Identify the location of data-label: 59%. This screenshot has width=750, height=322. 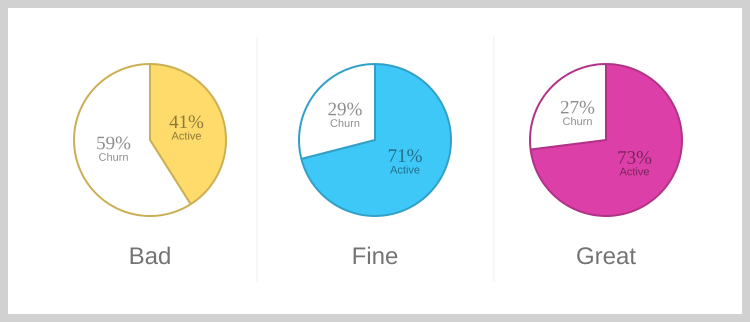
(113, 143).